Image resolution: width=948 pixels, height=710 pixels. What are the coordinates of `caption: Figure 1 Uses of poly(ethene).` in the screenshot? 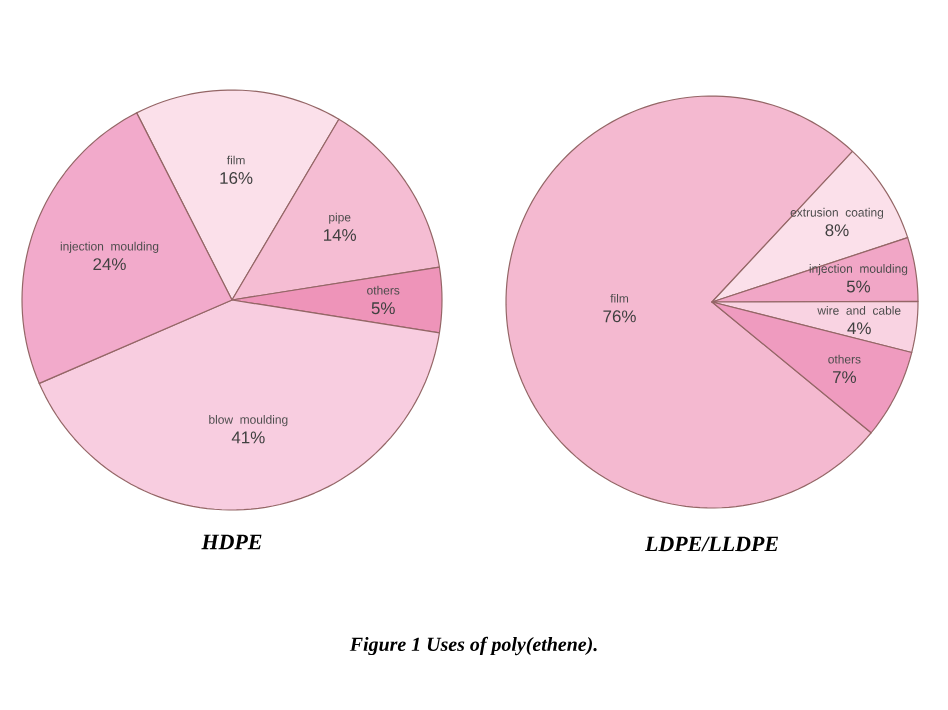 It's located at (473, 646).